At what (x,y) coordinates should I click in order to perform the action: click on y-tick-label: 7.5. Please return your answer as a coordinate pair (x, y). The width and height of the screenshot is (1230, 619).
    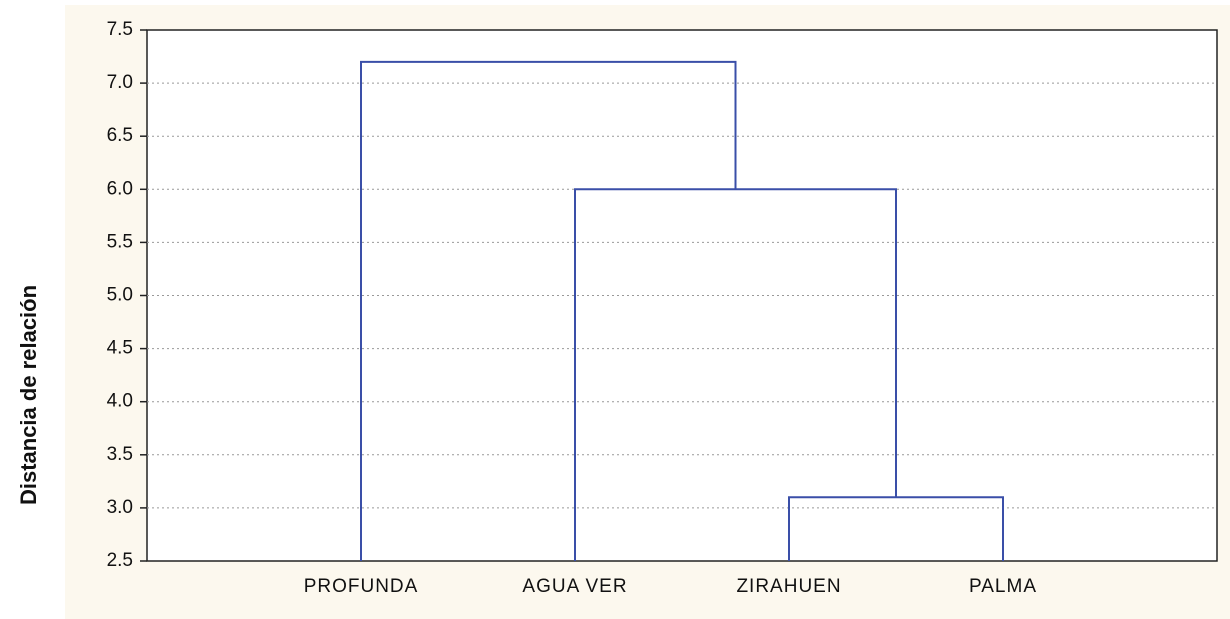
    Looking at the image, I should click on (120, 29).